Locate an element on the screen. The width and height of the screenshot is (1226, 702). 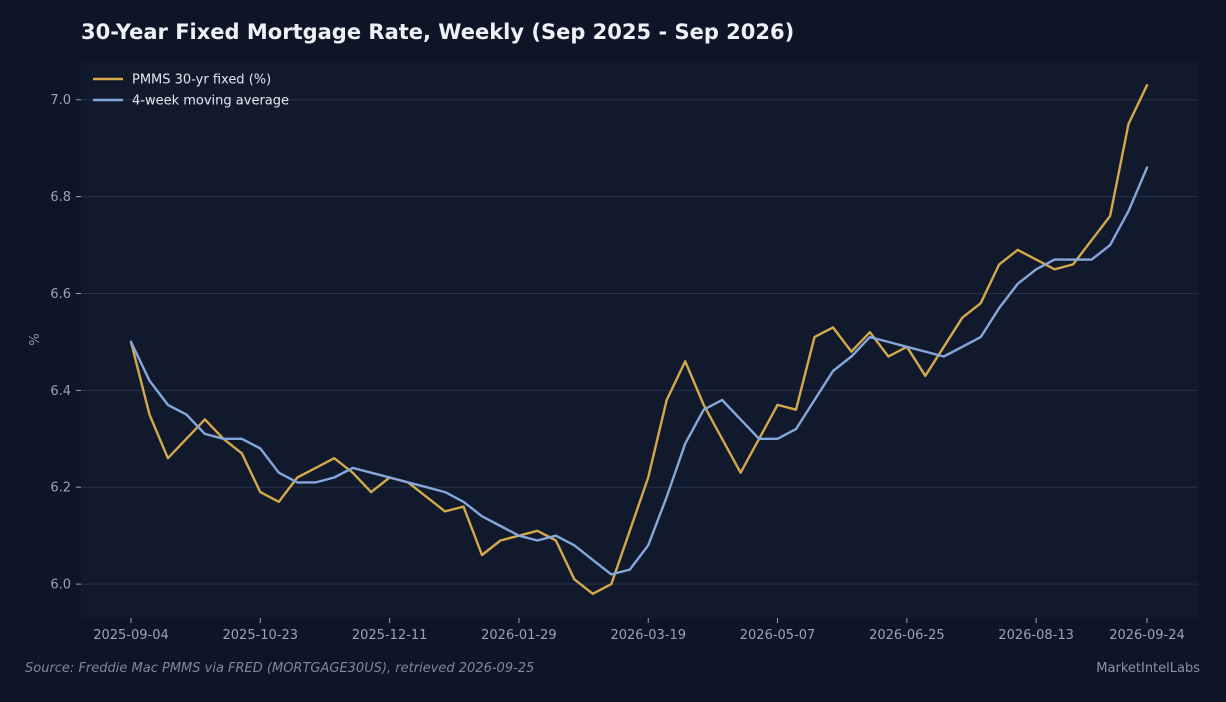
brand-label: MarketIntelLabs is located at coordinates (1148, 668).